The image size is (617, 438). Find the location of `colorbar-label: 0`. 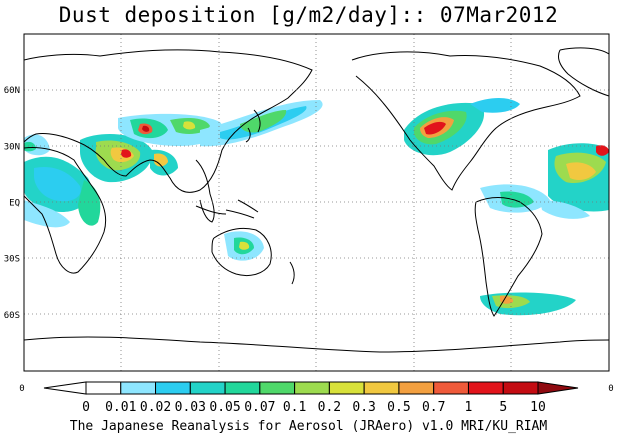

colorbar-label: 0 is located at coordinates (86, 407).